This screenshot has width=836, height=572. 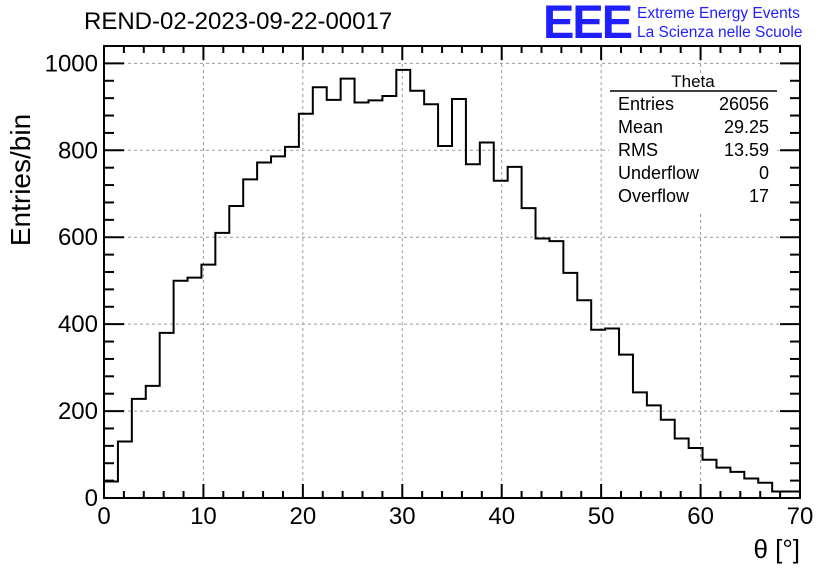 What do you see at coordinates (744, 104) in the screenshot?
I see `stats-row-value: 26056` at bounding box center [744, 104].